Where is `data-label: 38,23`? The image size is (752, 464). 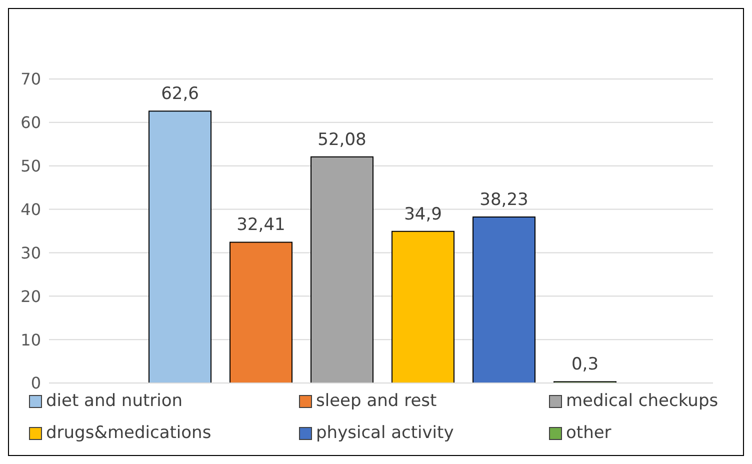
data-label: 38,23 is located at coordinates (504, 200).